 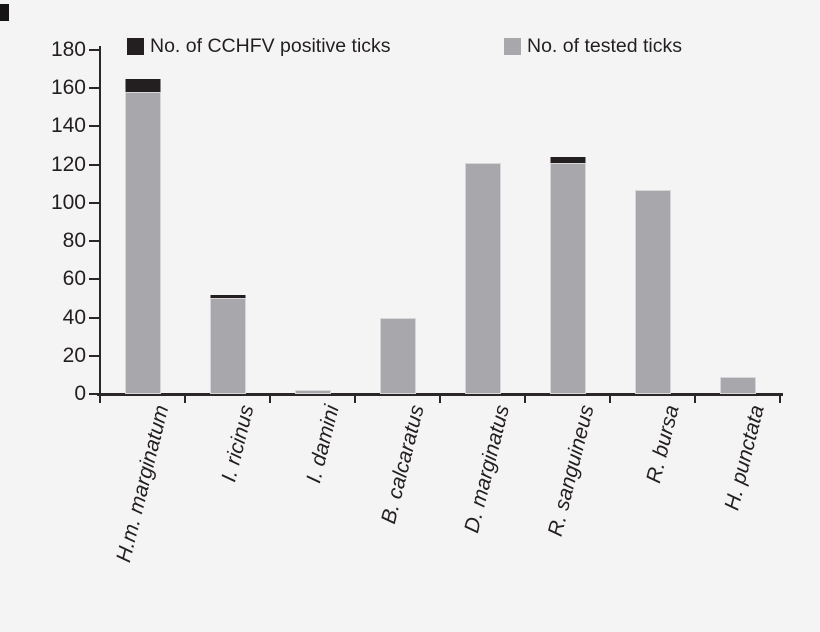 I want to click on x-axis-category-label: H. punctata, so click(x=744, y=457).